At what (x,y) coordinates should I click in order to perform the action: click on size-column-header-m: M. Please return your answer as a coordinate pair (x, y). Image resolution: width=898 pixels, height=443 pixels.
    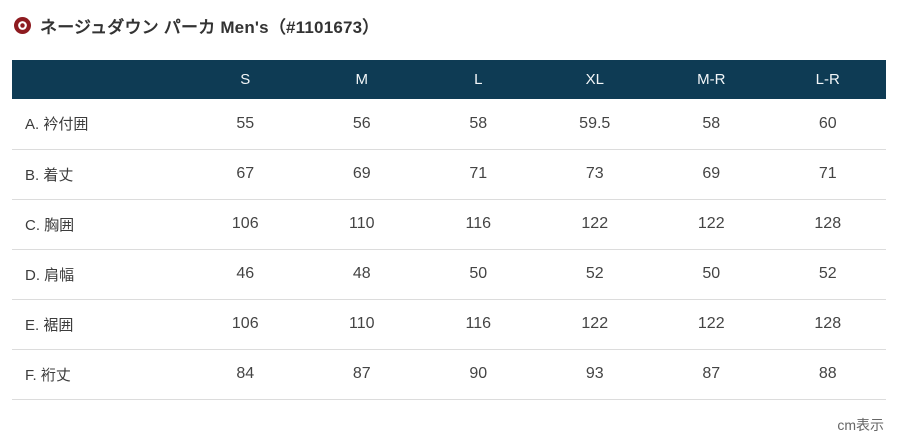
    Looking at the image, I should click on (361, 79).